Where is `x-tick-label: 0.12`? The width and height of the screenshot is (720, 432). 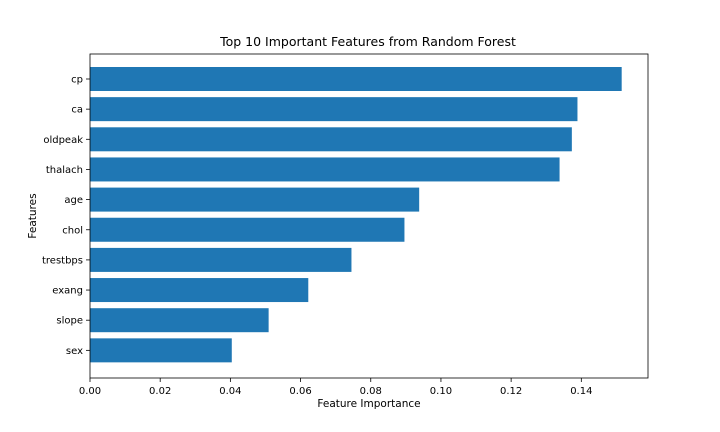
x-tick-label: 0.12 is located at coordinates (511, 391).